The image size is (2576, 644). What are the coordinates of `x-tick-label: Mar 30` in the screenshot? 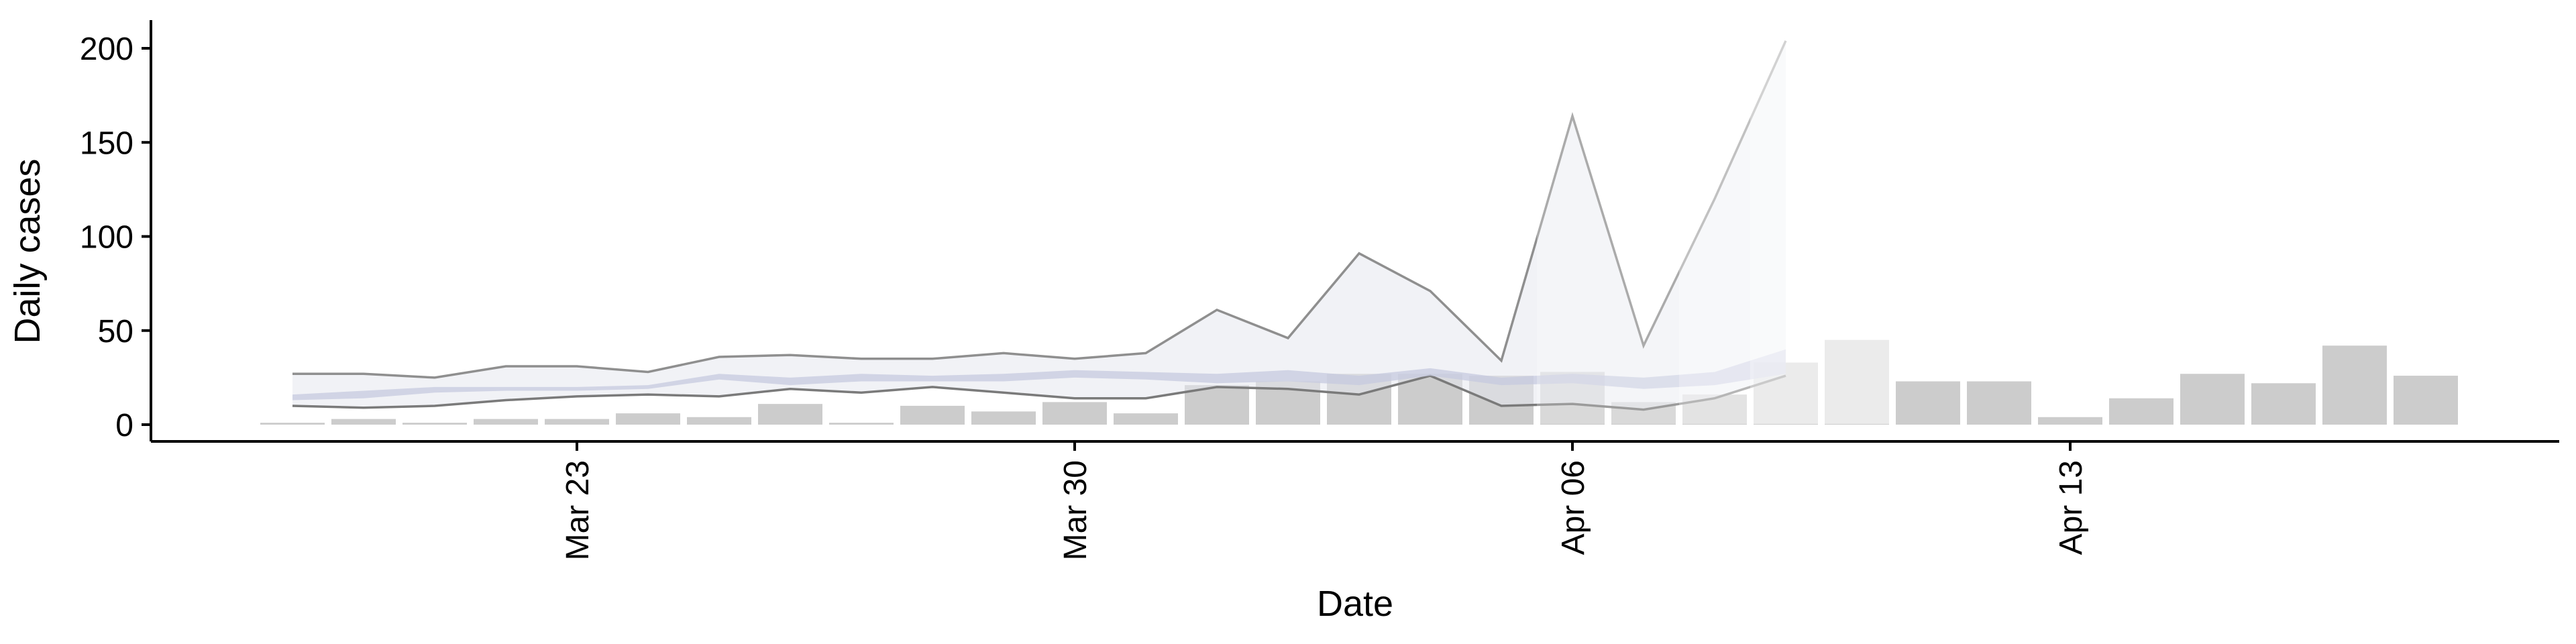 It's located at (1075, 510).